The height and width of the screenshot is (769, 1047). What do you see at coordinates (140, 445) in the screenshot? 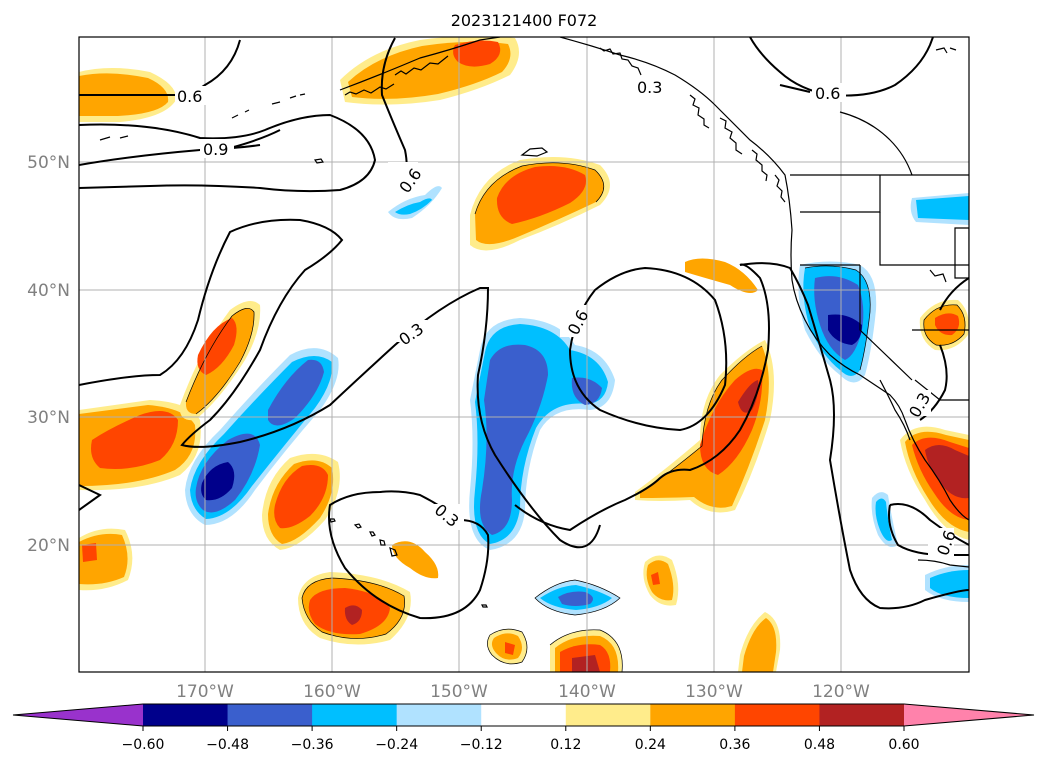
I see `anomaly-warm-west-30n` at bounding box center [140, 445].